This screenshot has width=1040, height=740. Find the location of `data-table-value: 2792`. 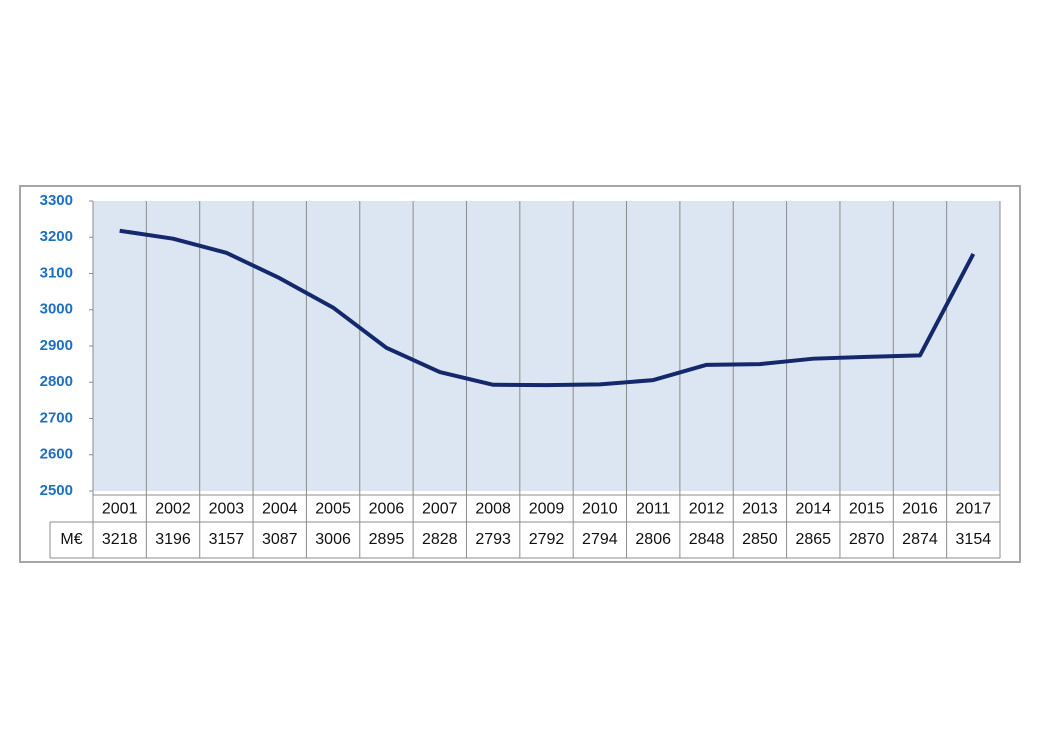

data-table-value: 2792 is located at coordinates (547, 539).